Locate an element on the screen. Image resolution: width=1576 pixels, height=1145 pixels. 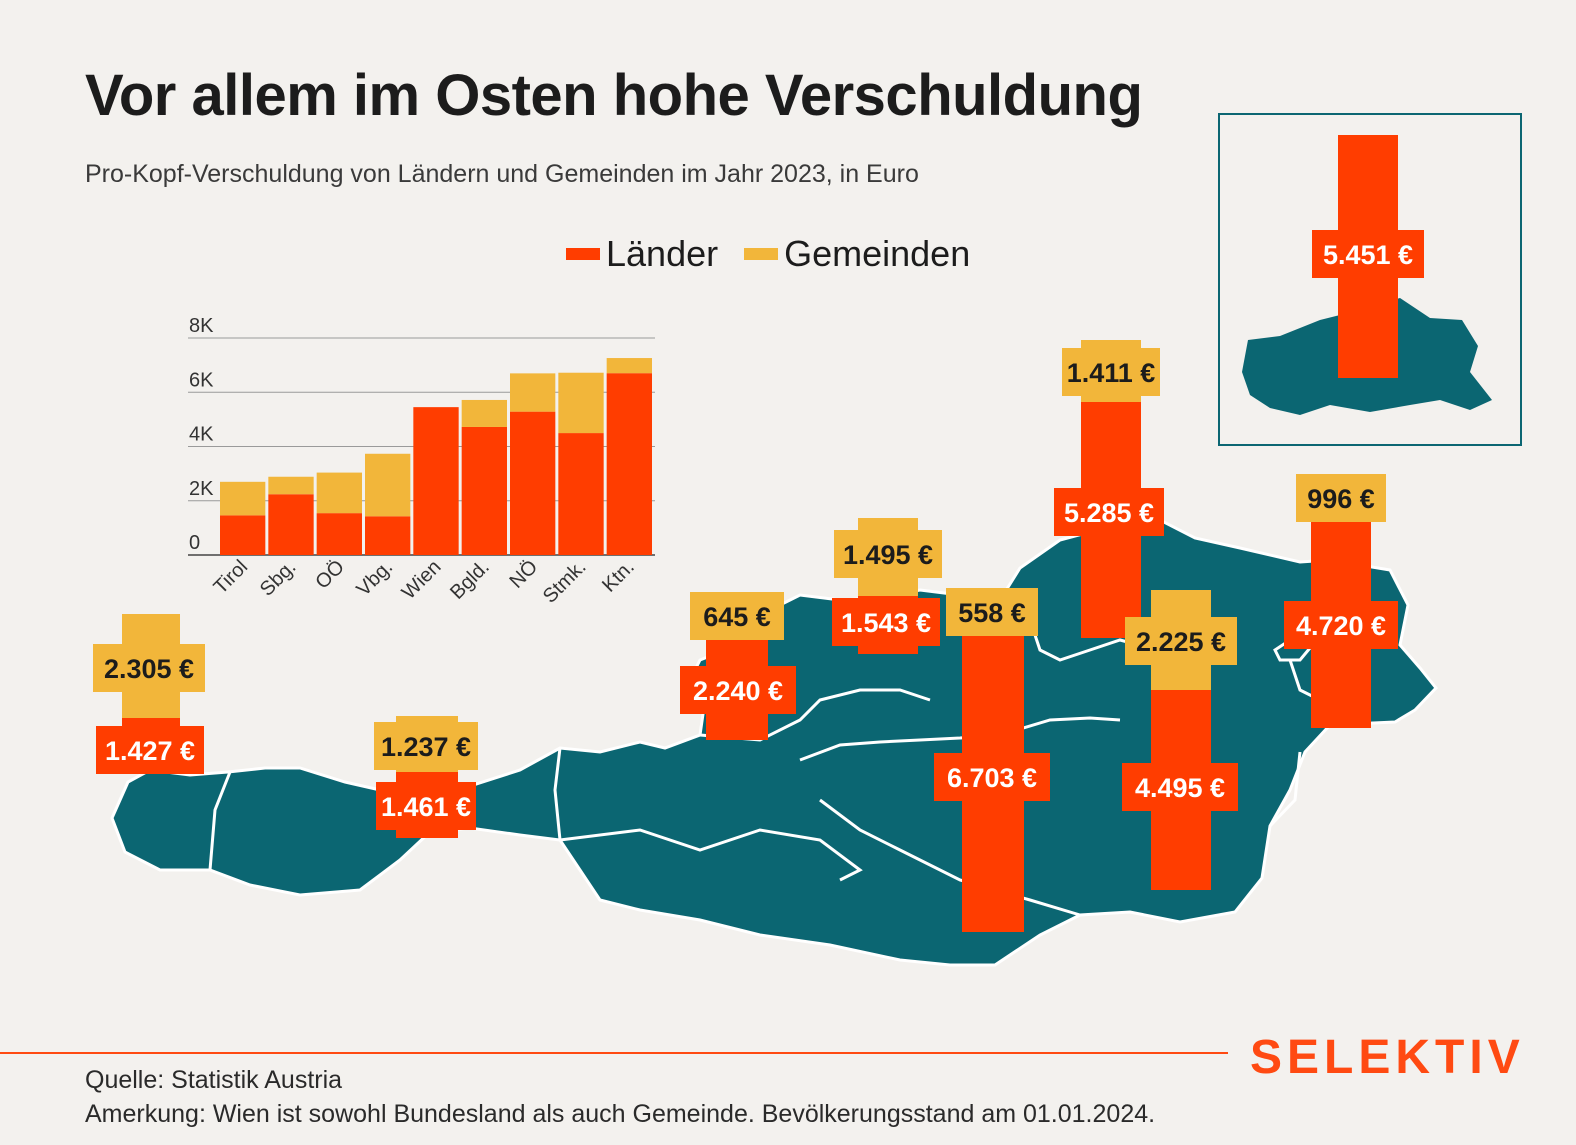
value-label-laender: 5.285 € is located at coordinates (1109, 513).